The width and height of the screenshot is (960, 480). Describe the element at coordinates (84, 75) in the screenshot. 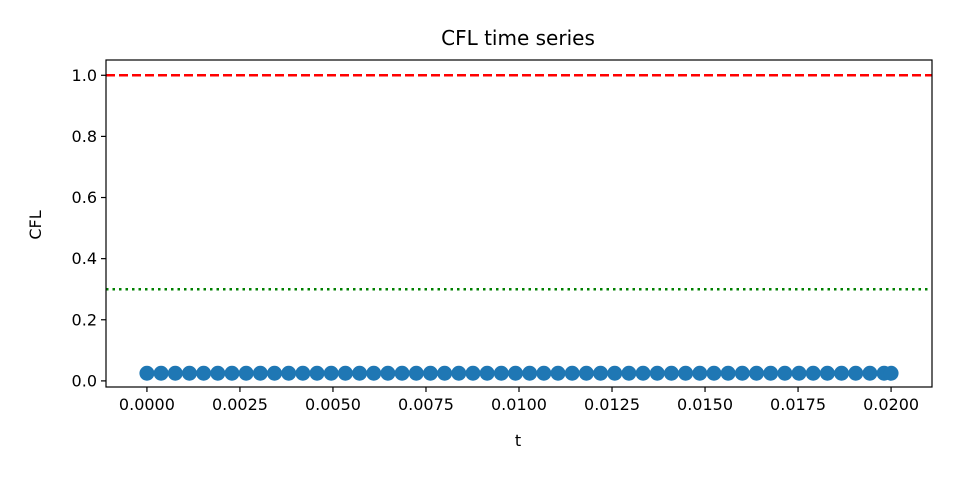

I see `y-tick-label: 1.0` at that location.